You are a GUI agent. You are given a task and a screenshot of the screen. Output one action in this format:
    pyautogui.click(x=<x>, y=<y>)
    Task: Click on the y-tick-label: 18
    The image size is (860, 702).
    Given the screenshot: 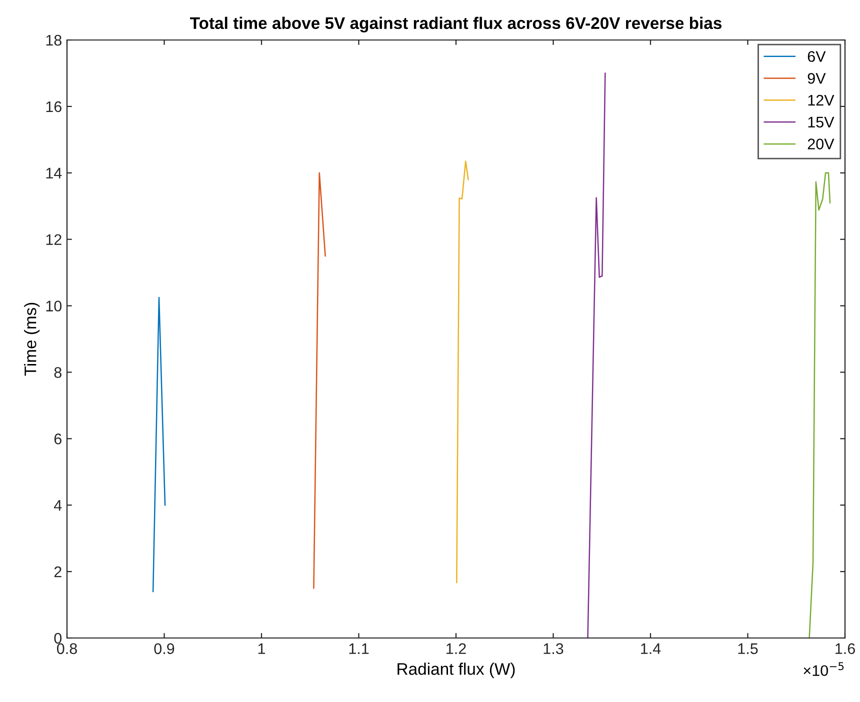 What is the action you would take?
    pyautogui.click(x=54, y=40)
    